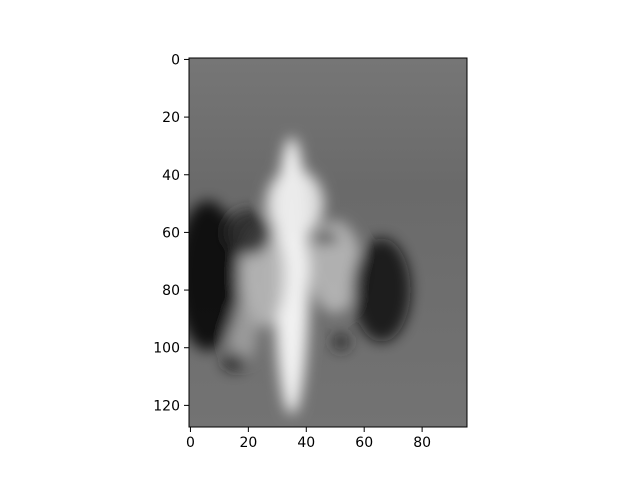 The width and height of the screenshot is (640, 480). What do you see at coordinates (171, 291) in the screenshot?
I see `y-tick-label: 80` at bounding box center [171, 291].